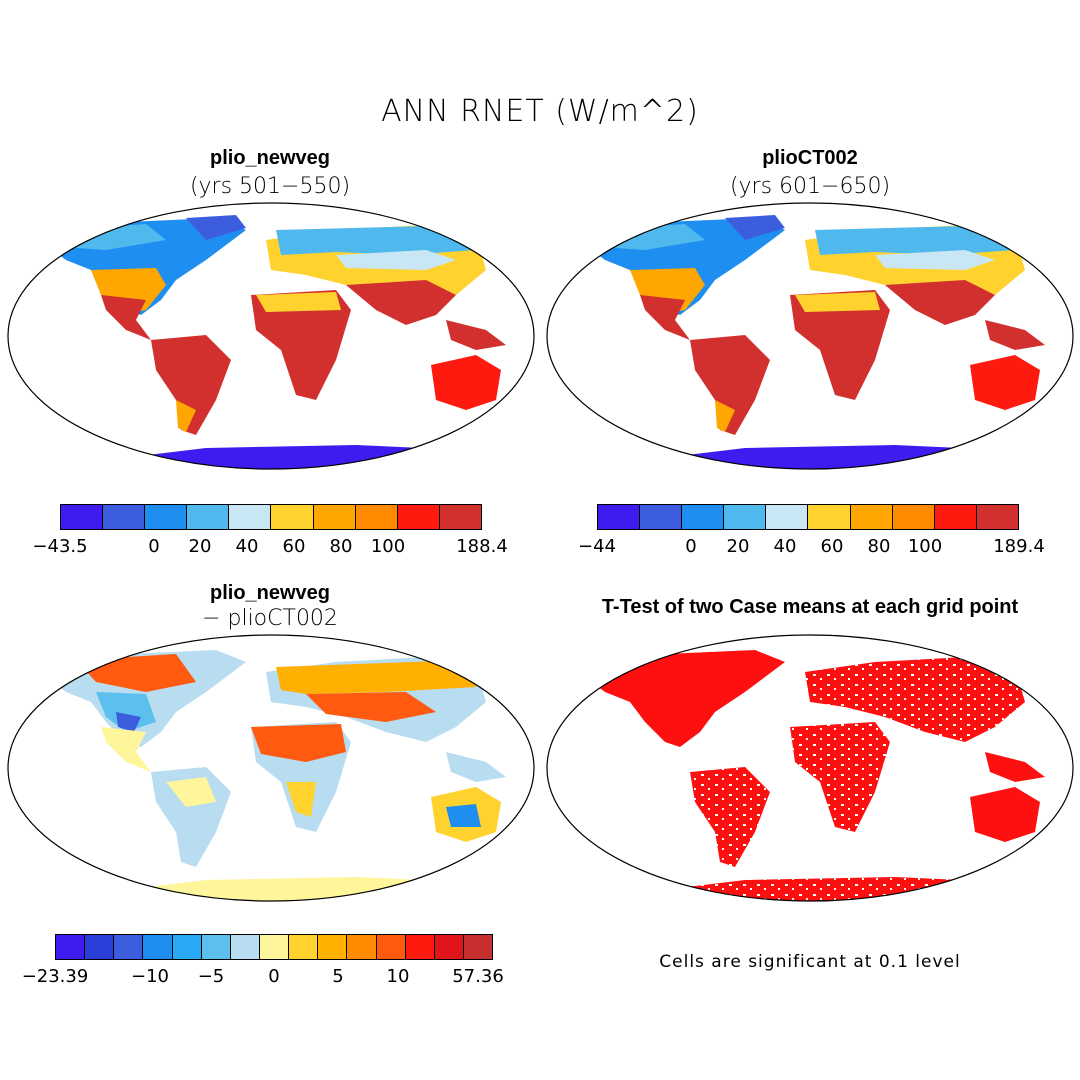 This screenshot has width=1080, height=1080. Describe the element at coordinates (810, 962) in the screenshot. I see `significance-note: Cells are significant at 0.1 level` at that location.